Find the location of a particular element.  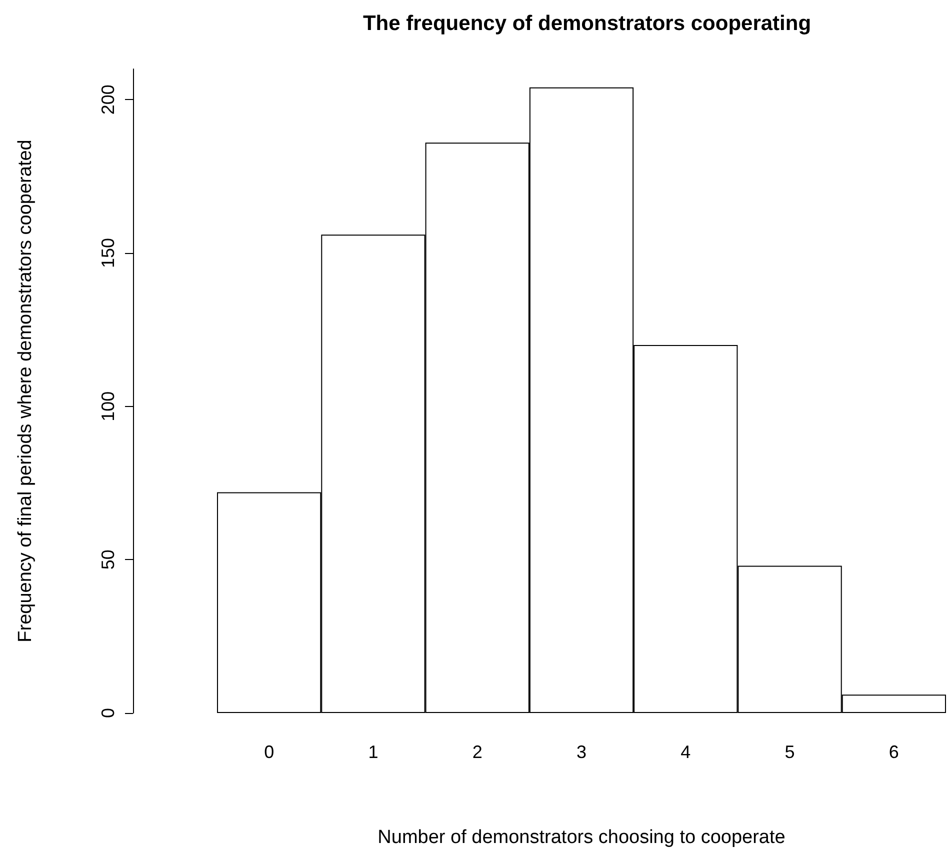

y-tick-label: 150 is located at coordinates (108, 253).